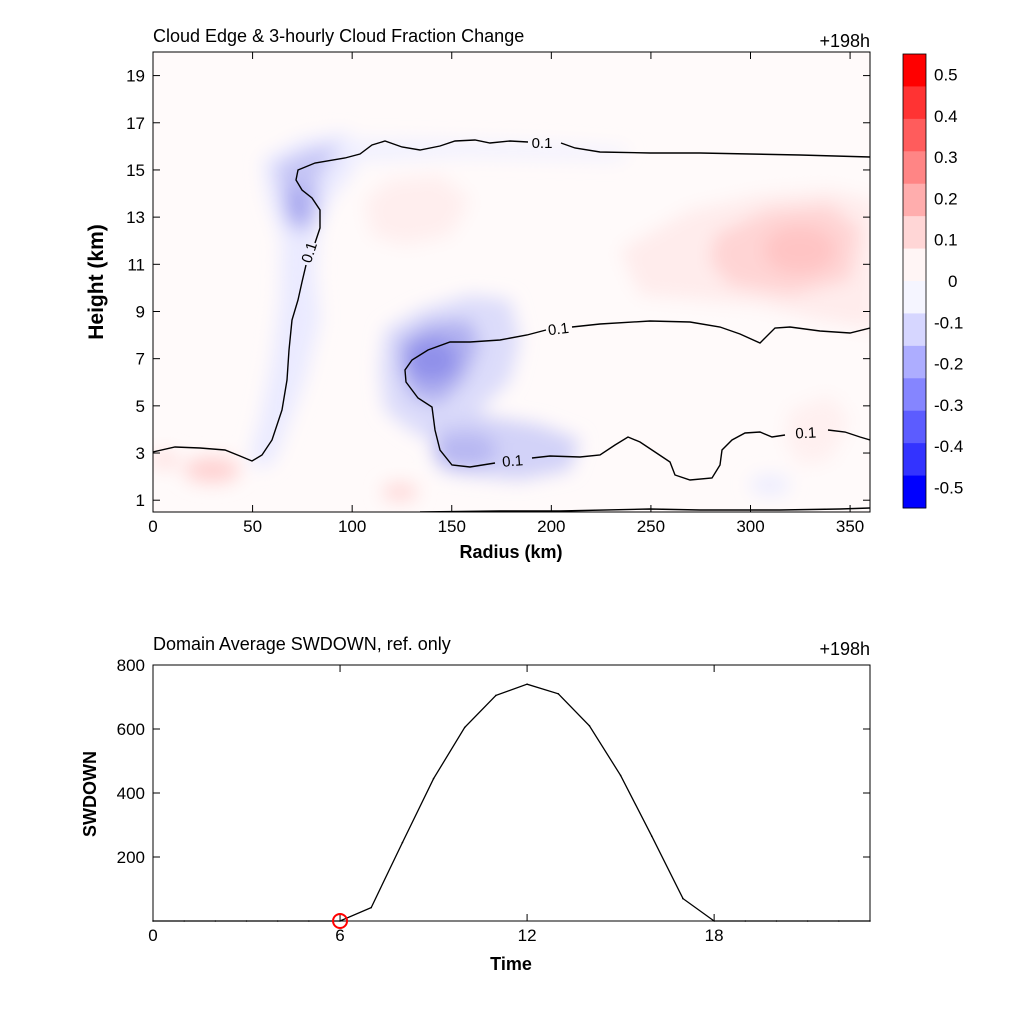  Describe the element at coordinates (558, 329) in the screenshot. I see `contour-label-mid: 0.1` at that location.